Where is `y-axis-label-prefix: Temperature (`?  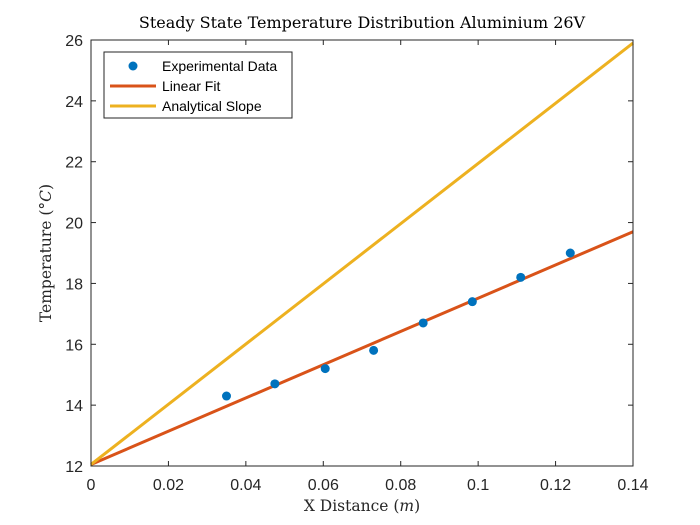
y-axis-label-prefix: Temperature ( is located at coordinates (46, 266).